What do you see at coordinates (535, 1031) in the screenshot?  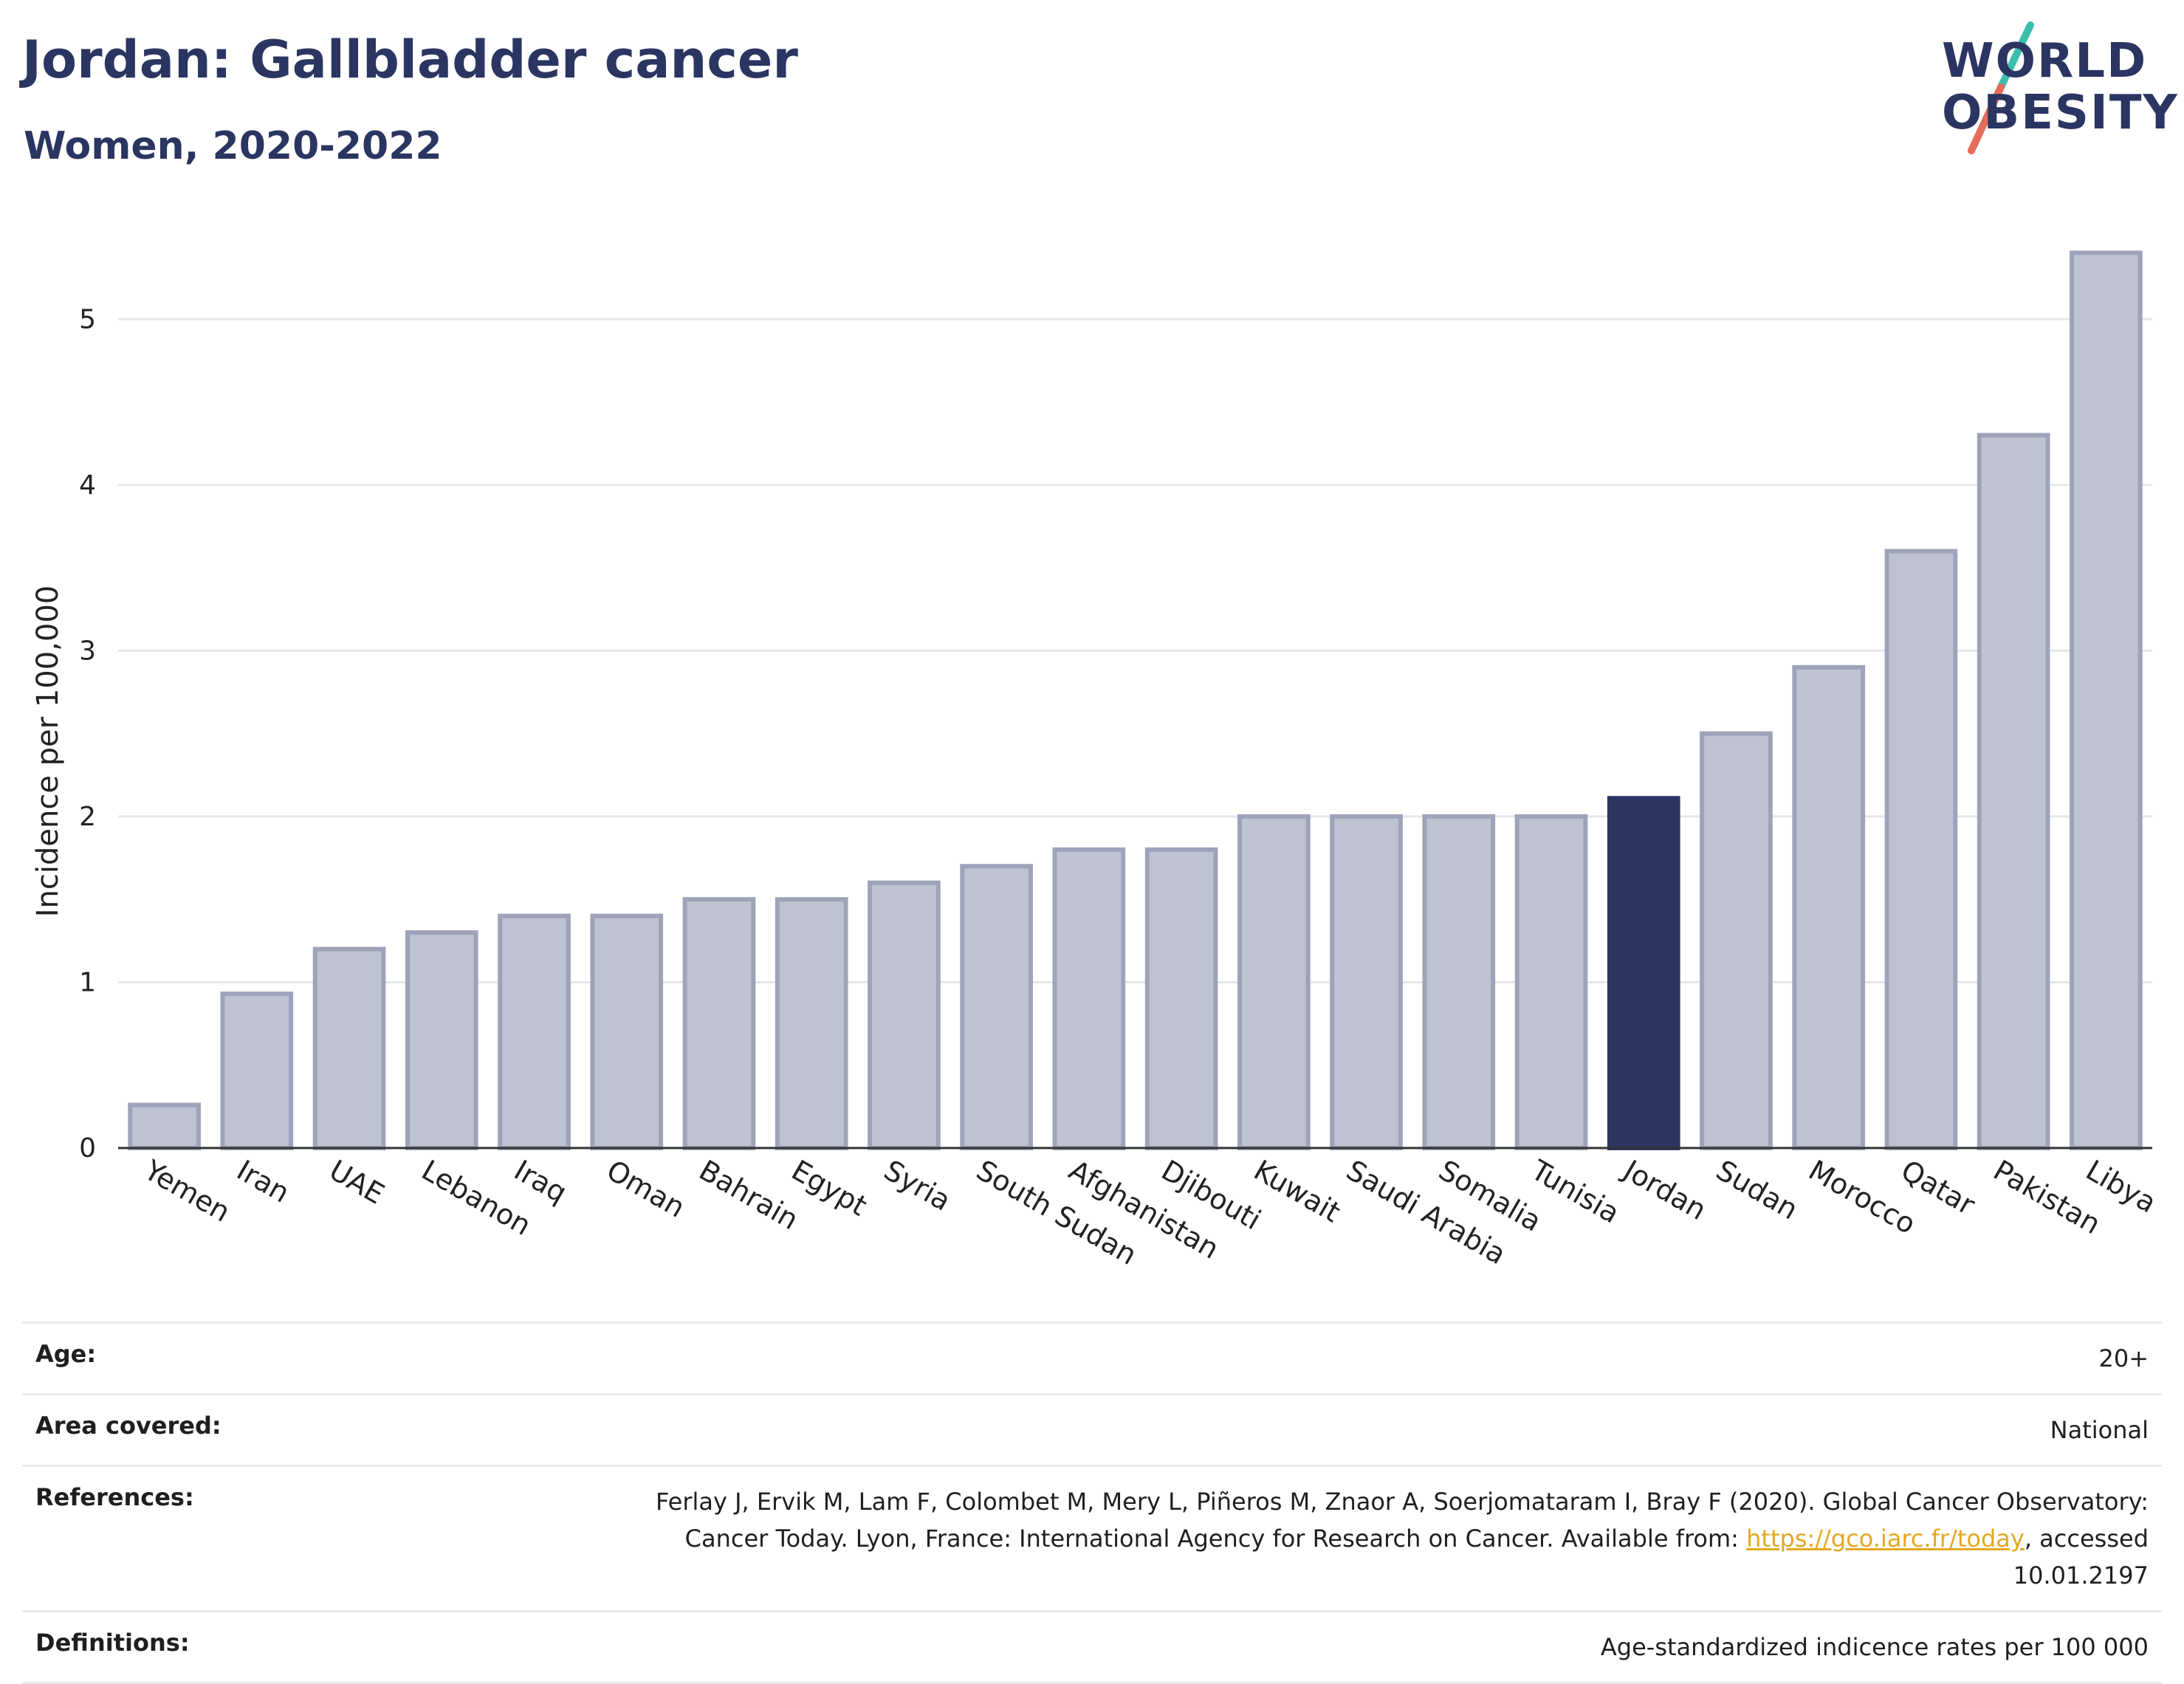 I see `bar-iraq` at bounding box center [535, 1031].